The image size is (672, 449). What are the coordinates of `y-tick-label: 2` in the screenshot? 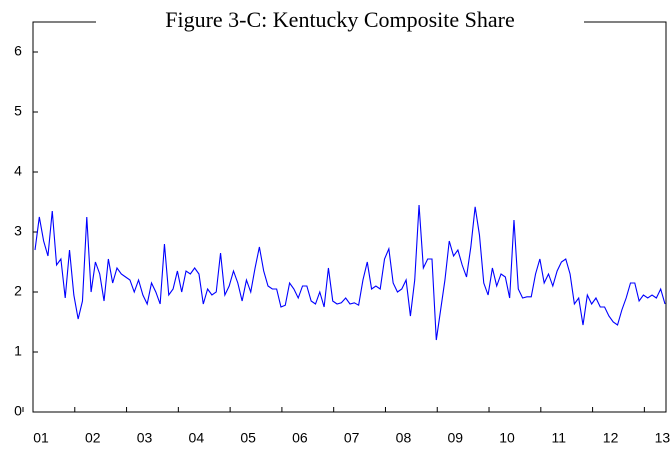 It's located at (18, 291).